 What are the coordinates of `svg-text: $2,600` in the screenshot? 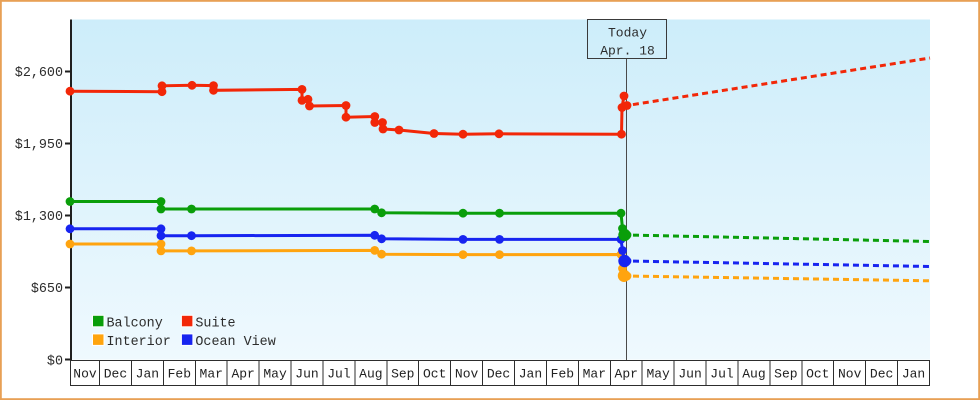 It's located at (39, 73).